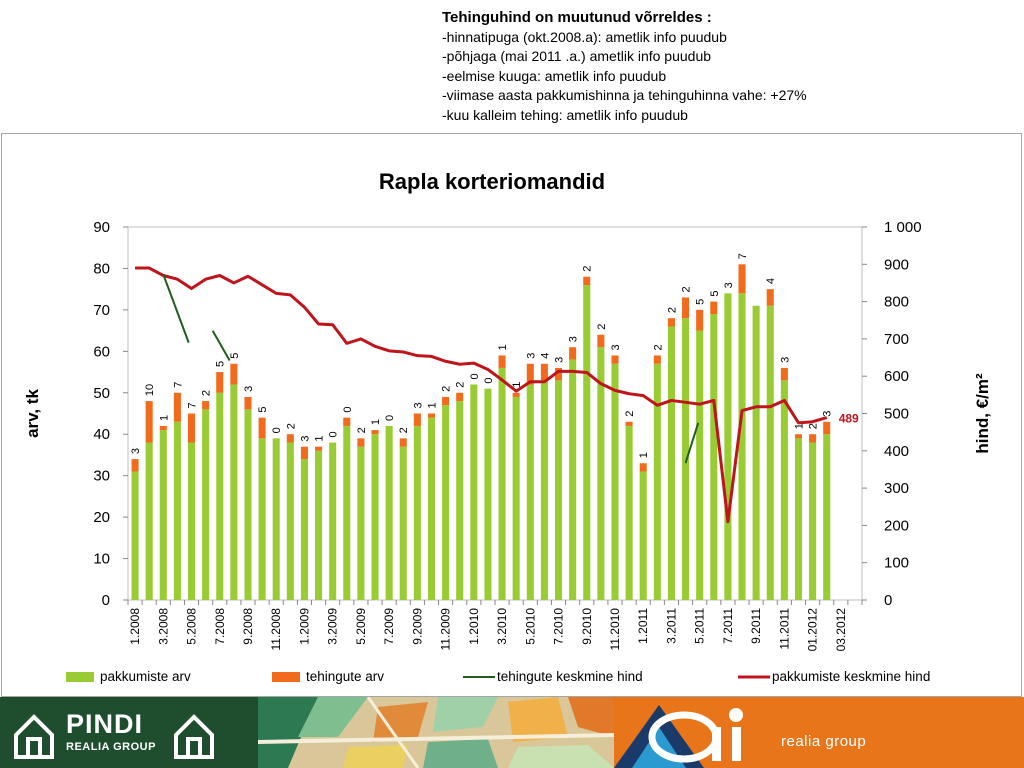  I want to click on y-tick-label: 80, so click(101, 268).